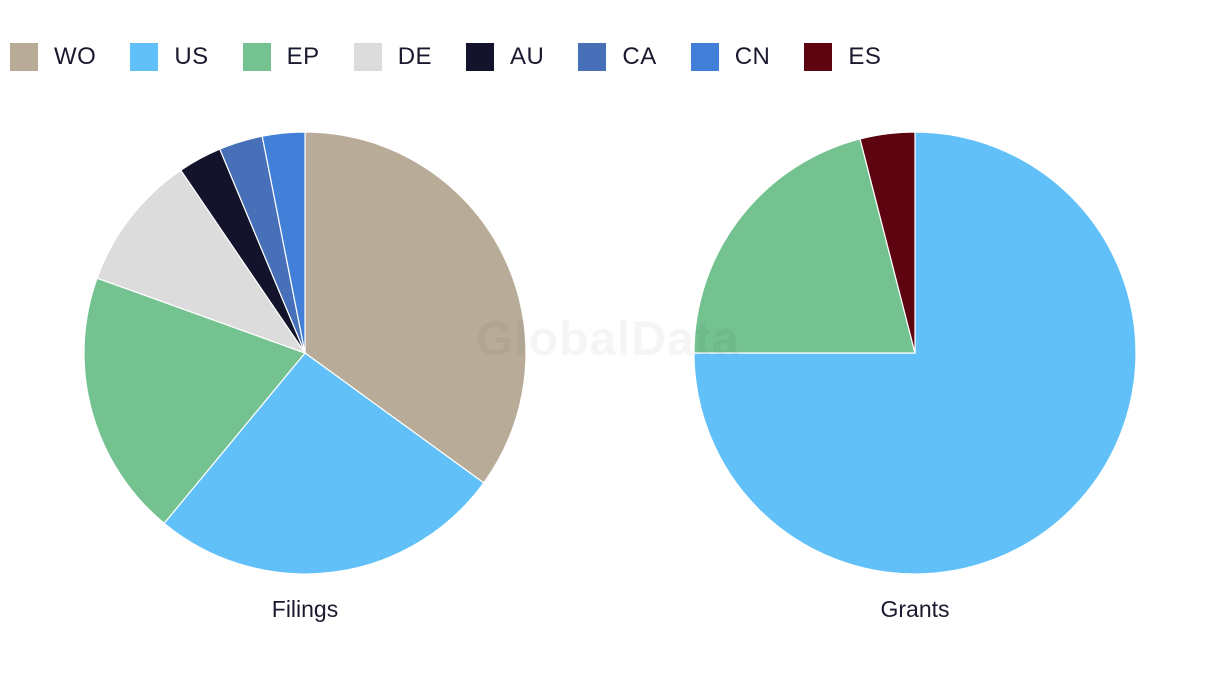 This screenshot has height=686, width=1220. What do you see at coordinates (804, 246) in the screenshot?
I see `grants-slice-ep` at bounding box center [804, 246].